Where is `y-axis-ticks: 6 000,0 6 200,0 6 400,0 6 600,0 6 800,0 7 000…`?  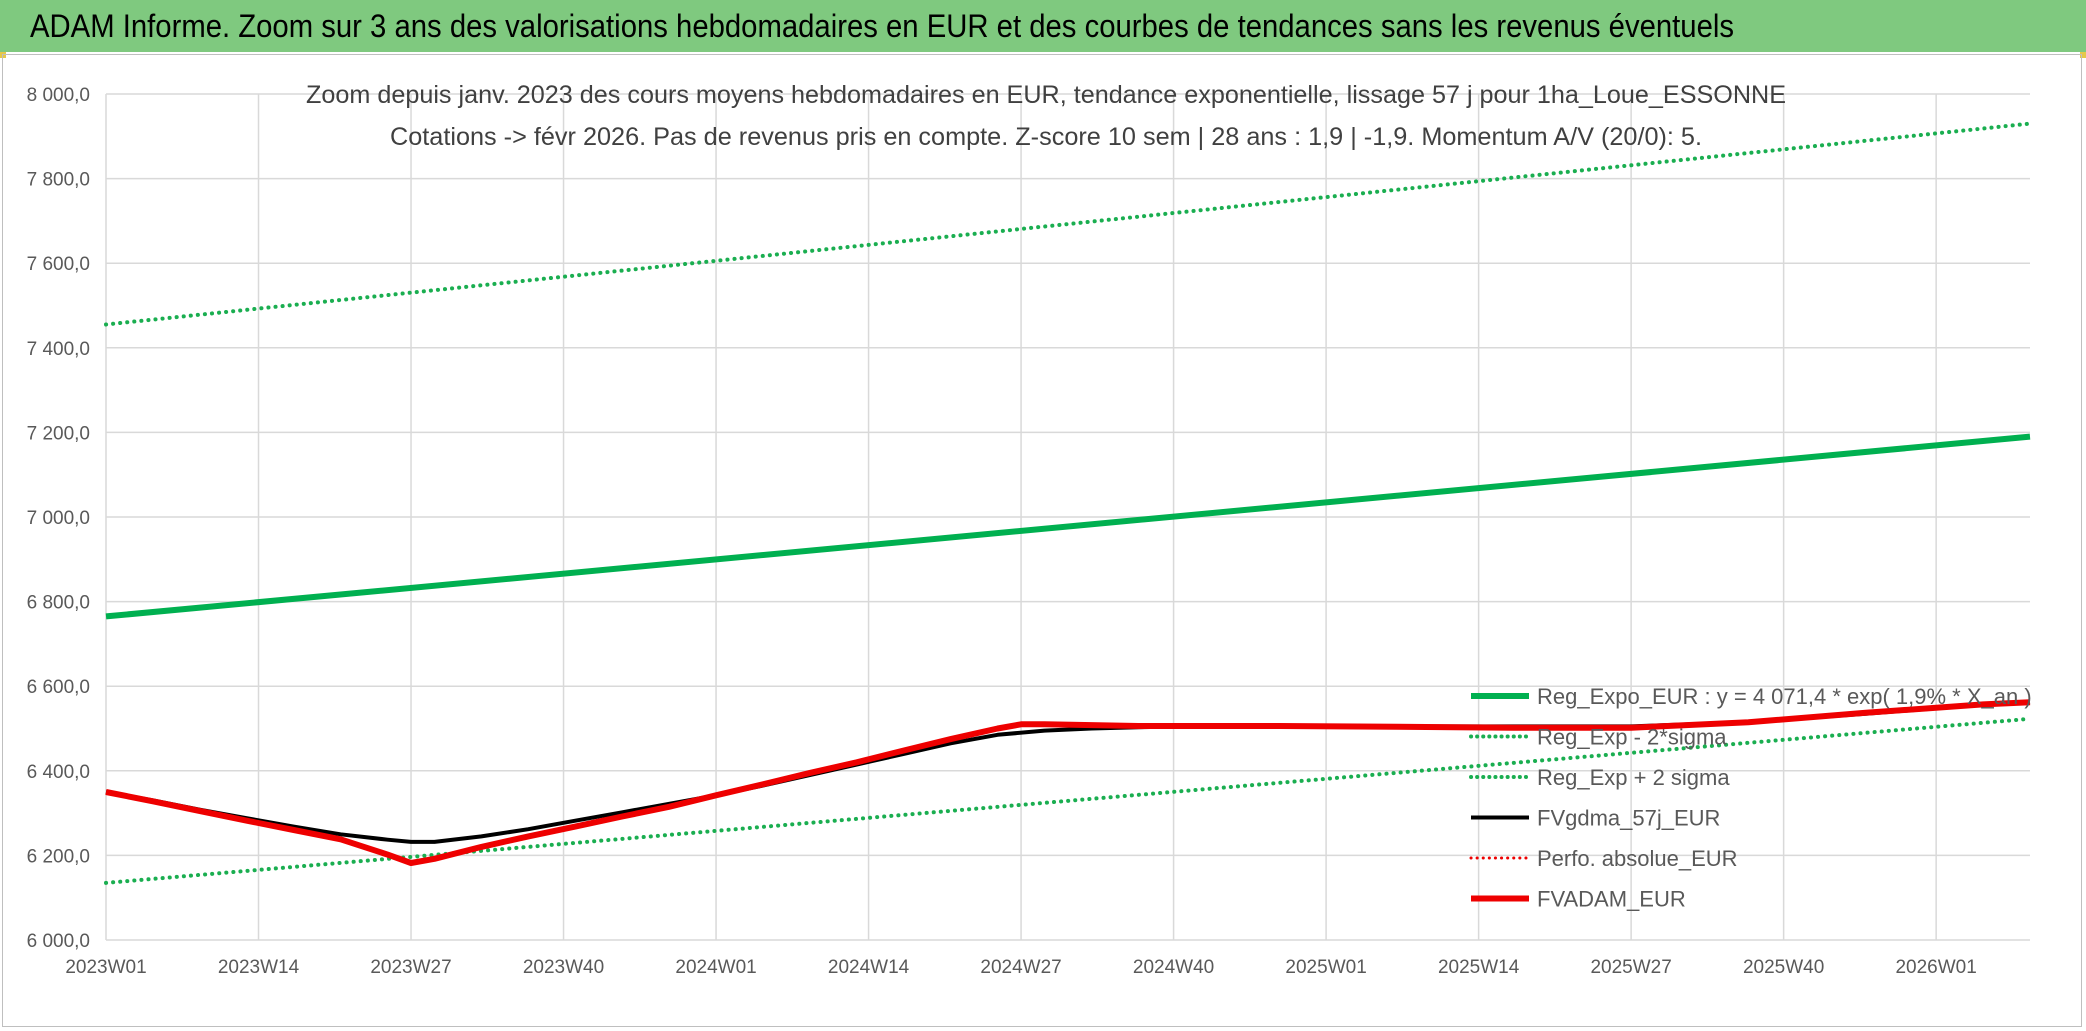
y-axis-ticks: 6 000,0 6 200,0 6 400,0 6 600,0 6 800,0 7 000… is located at coordinates (58, 518).